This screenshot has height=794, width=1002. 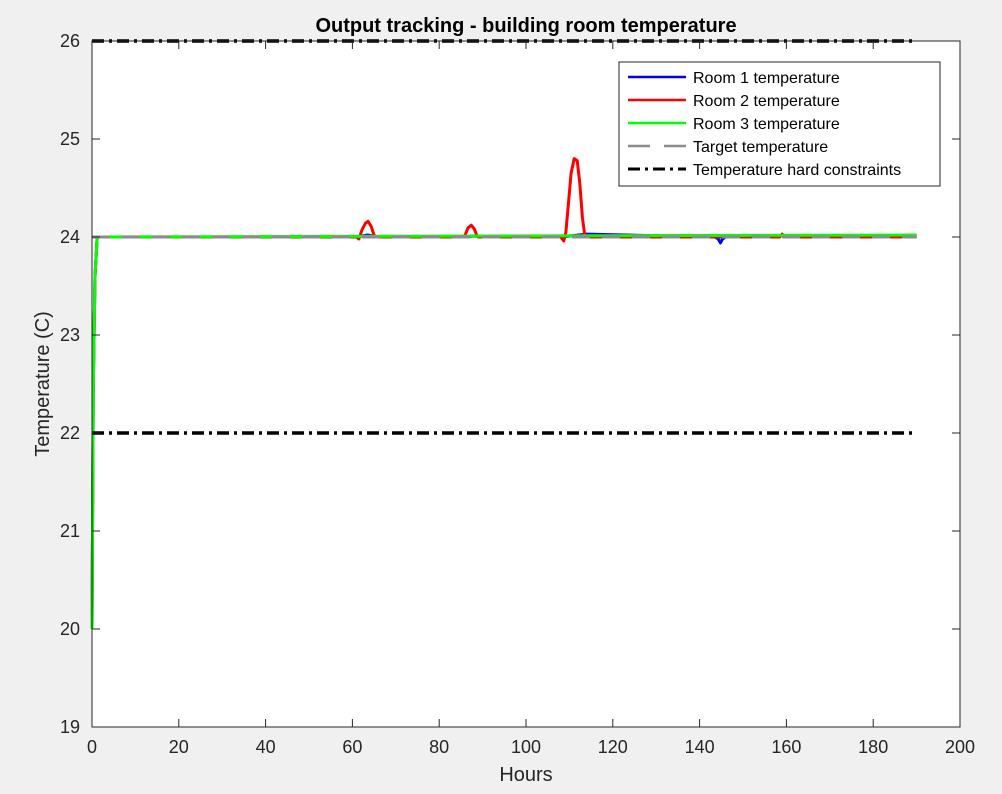 What do you see at coordinates (766, 124) in the screenshot?
I see `legend-label-room-3-temperature: Room 3 temperature` at bounding box center [766, 124].